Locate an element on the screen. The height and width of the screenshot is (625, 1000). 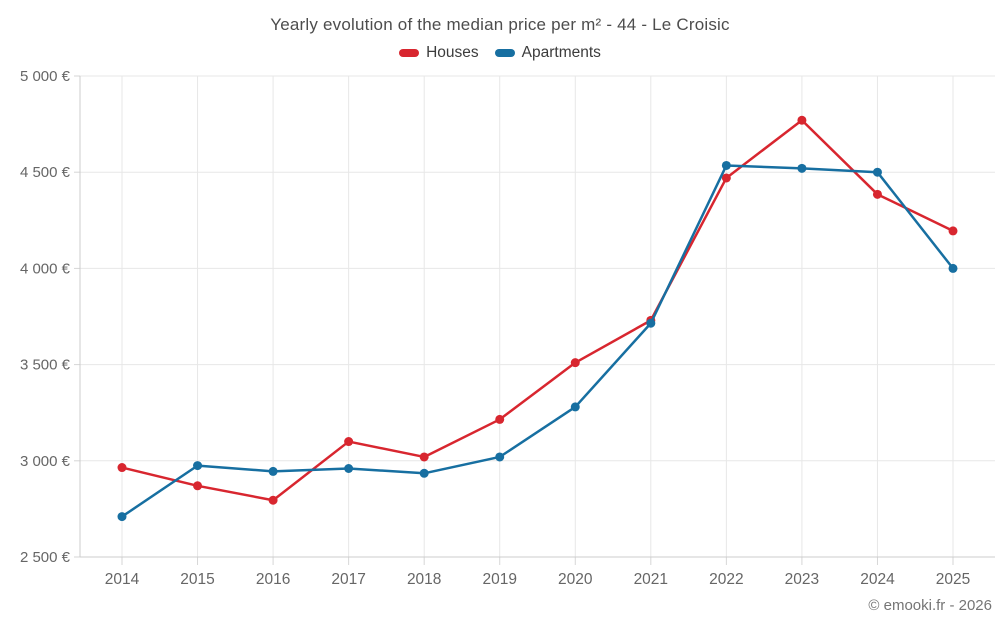
data-point-apartments-2015 is located at coordinates (198, 466).